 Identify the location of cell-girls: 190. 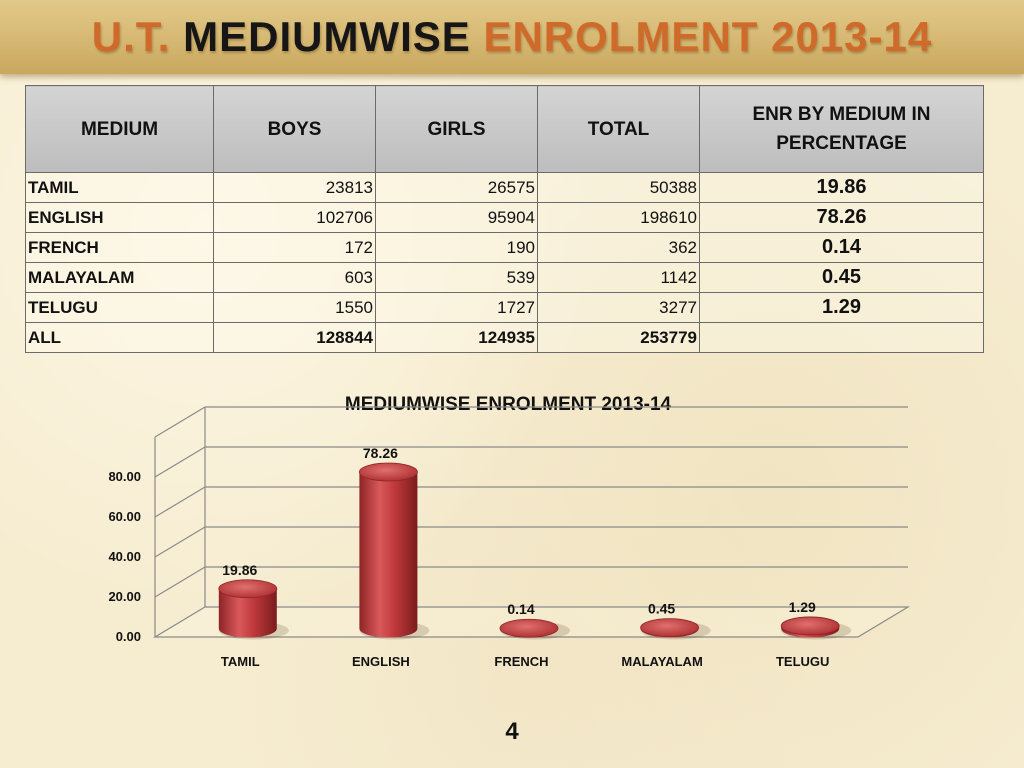
(456, 247).